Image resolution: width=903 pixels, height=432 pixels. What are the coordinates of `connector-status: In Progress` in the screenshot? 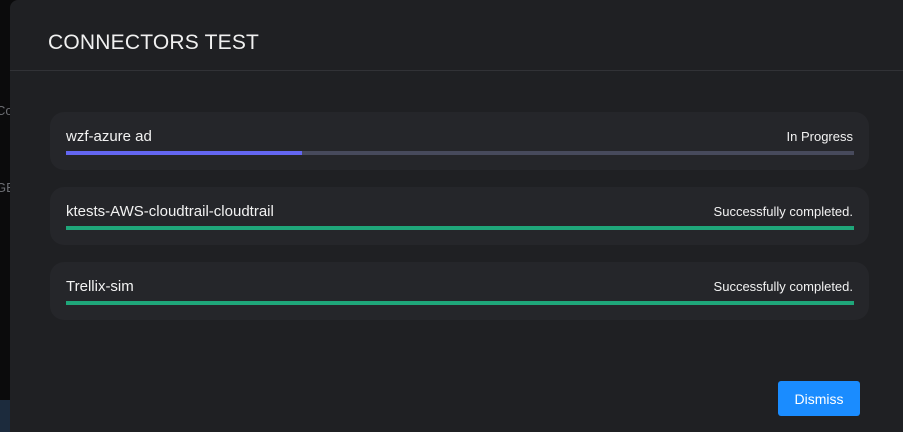 It's located at (819, 136).